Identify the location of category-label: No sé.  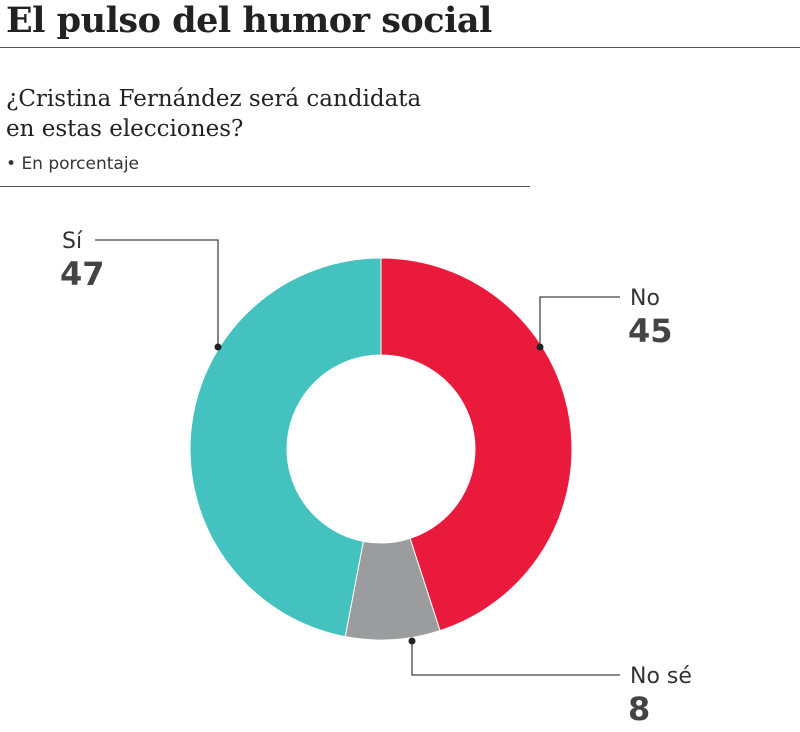
(661, 676).